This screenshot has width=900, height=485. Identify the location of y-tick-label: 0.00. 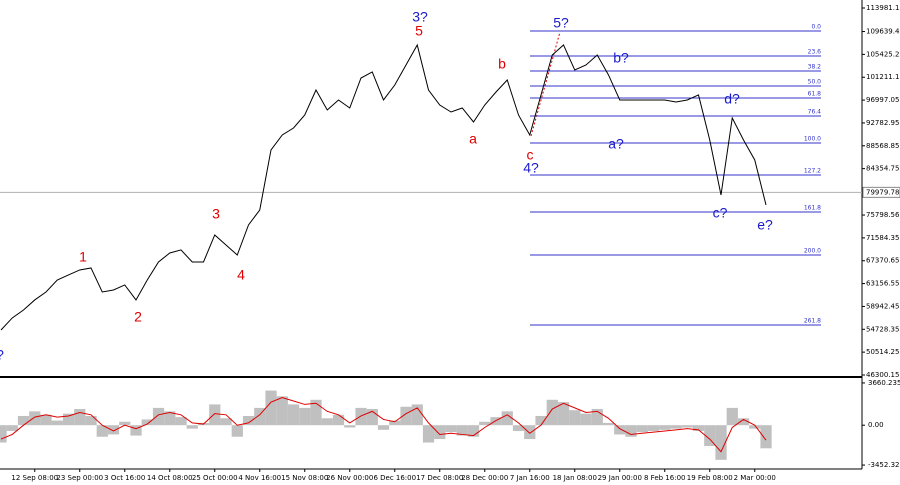
(876, 425).